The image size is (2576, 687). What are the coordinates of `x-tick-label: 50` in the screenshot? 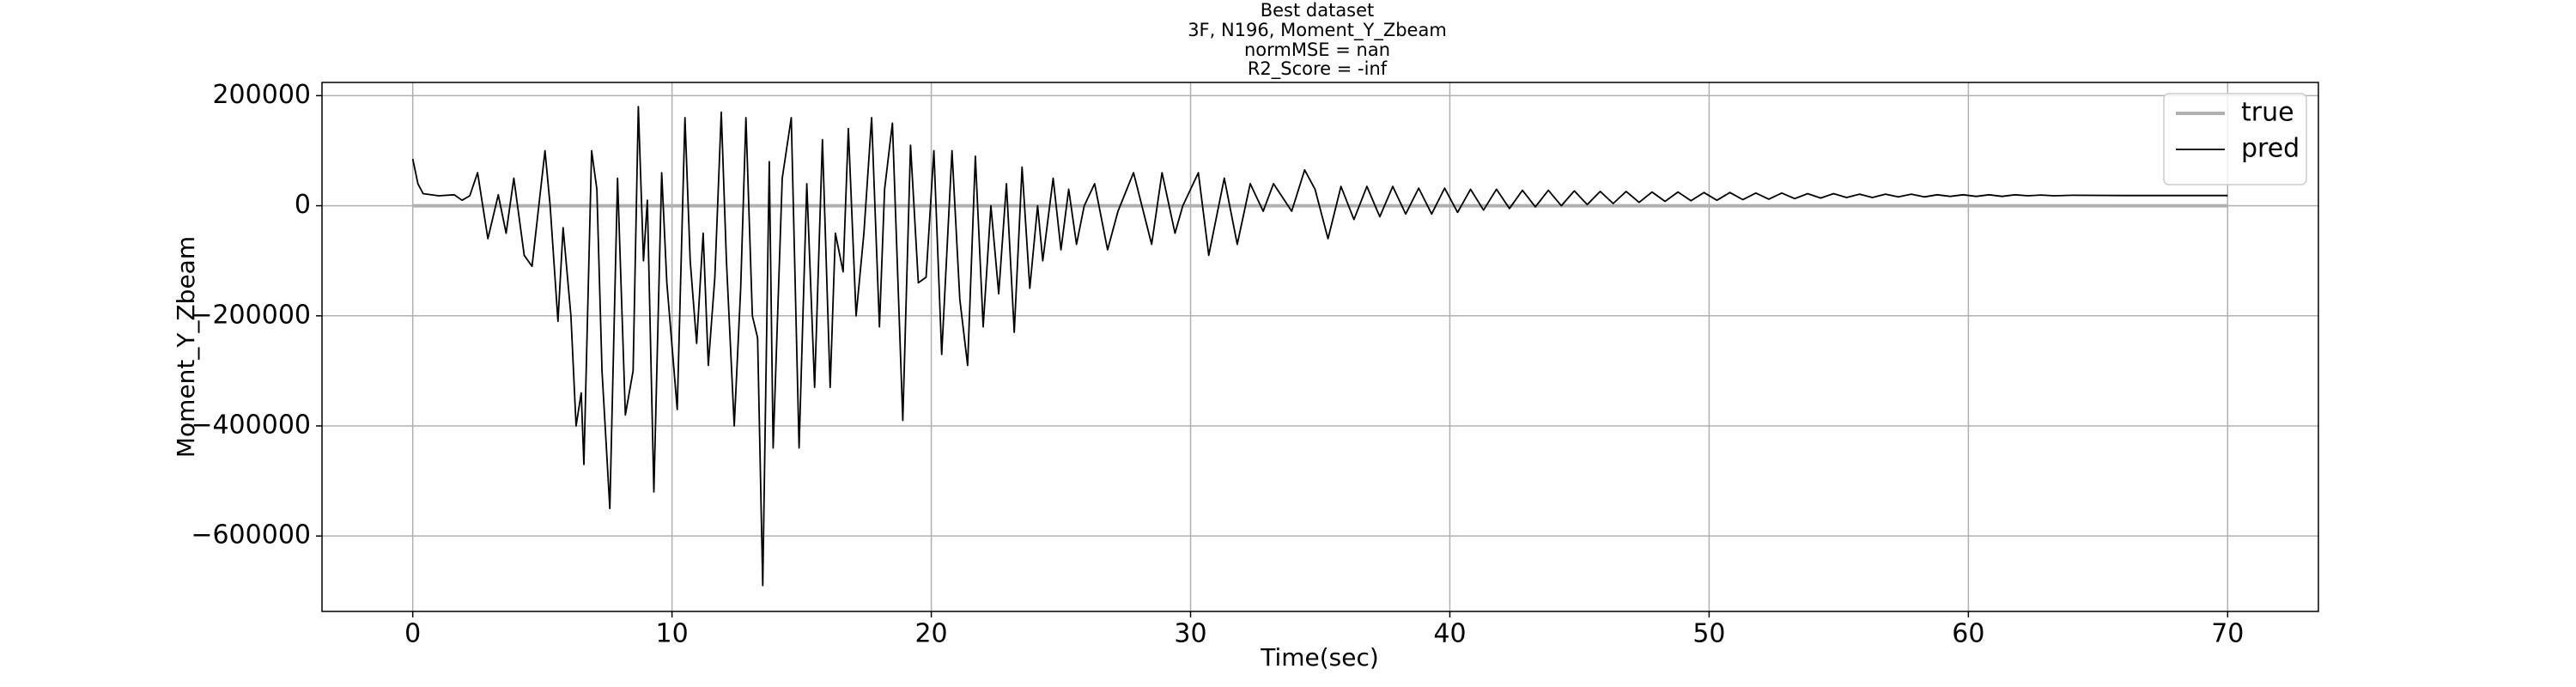 It's located at (1708, 634).